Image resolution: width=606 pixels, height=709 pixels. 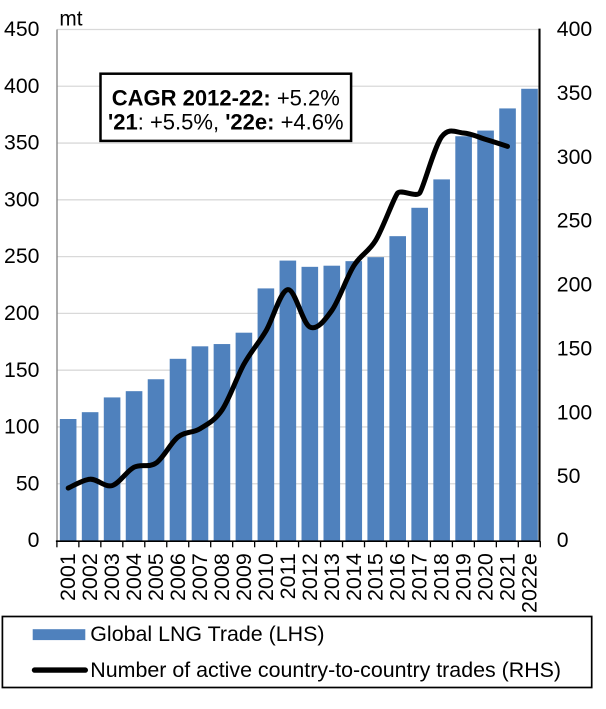 I want to click on svg-text: 2020, so click(x=486, y=577).